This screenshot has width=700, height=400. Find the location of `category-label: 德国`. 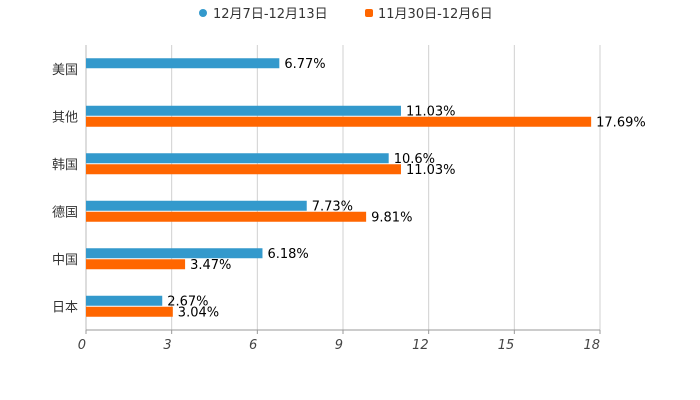

category-label: 德国 is located at coordinates (65, 212).